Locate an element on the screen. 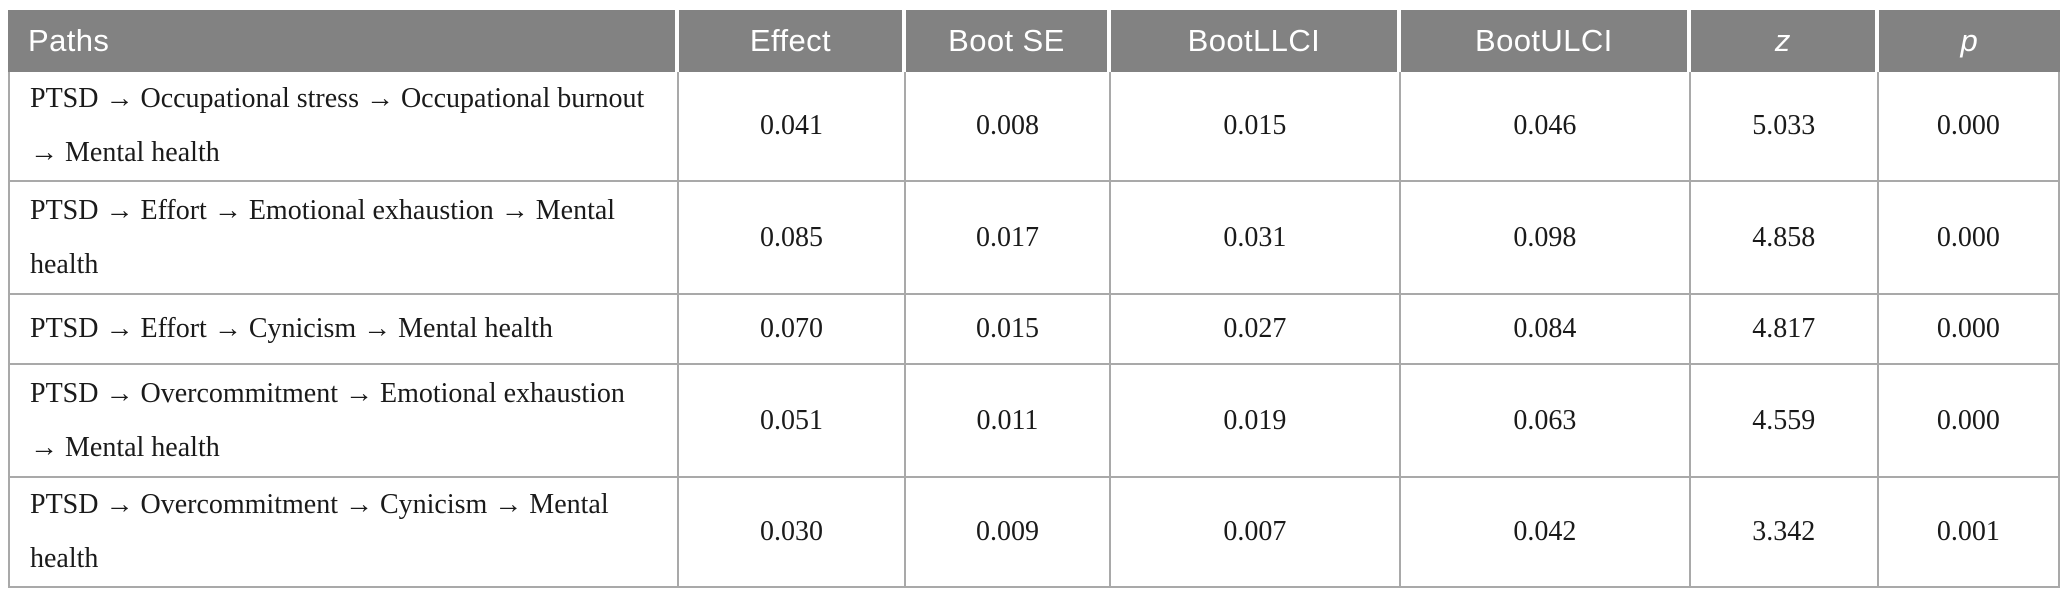 The image size is (2068, 602). value-cell-effect: 0.030 is located at coordinates (792, 533).